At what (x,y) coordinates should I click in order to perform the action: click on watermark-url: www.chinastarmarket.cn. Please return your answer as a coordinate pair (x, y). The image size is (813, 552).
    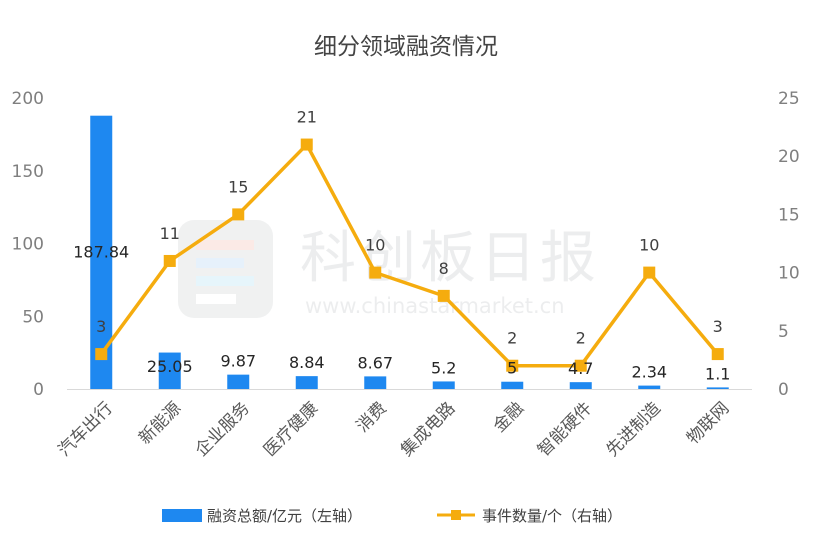
    Looking at the image, I should click on (435, 306).